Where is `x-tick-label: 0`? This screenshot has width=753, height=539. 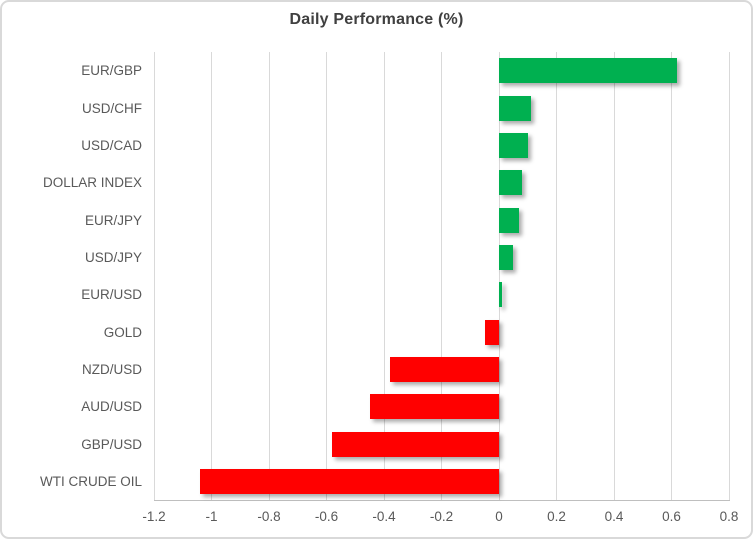 x-tick-label: 0 is located at coordinates (499, 516).